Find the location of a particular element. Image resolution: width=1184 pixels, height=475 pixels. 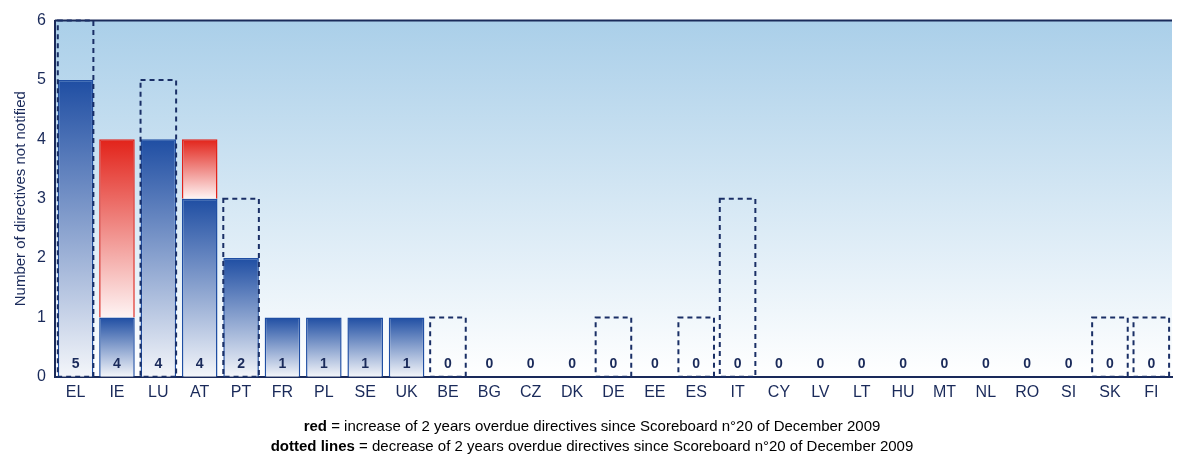

x-tick-label: RO is located at coordinates (1027, 391).